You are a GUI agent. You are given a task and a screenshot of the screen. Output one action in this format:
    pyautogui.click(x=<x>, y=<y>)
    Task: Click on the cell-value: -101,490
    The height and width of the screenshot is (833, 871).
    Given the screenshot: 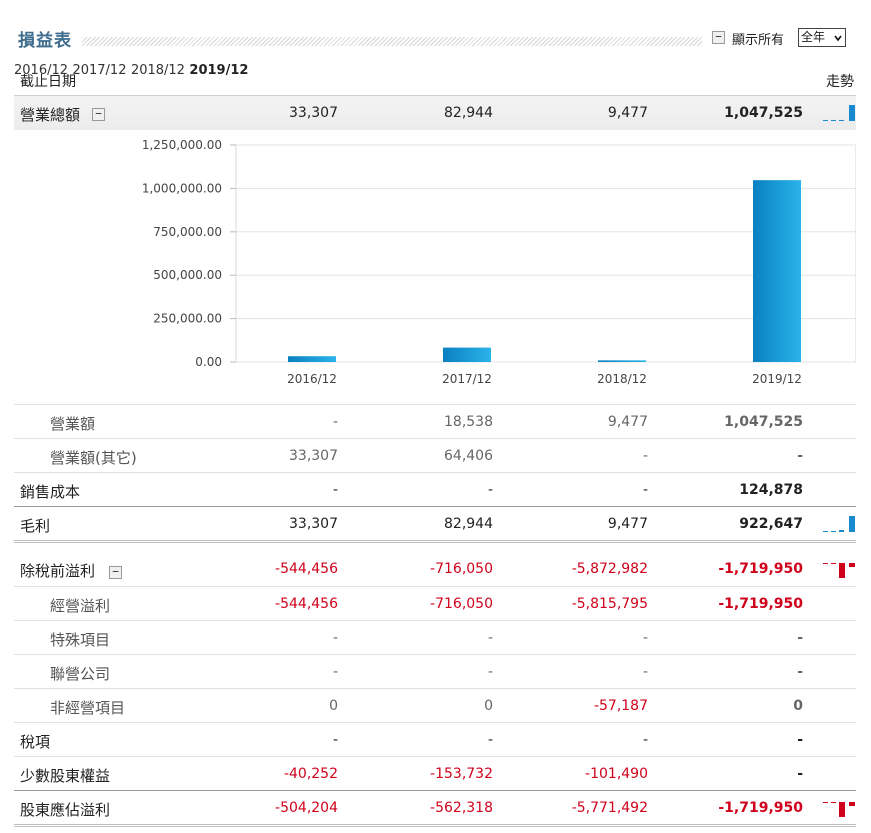 What is the action you would take?
    pyautogui.click(x=616, y=774)
    